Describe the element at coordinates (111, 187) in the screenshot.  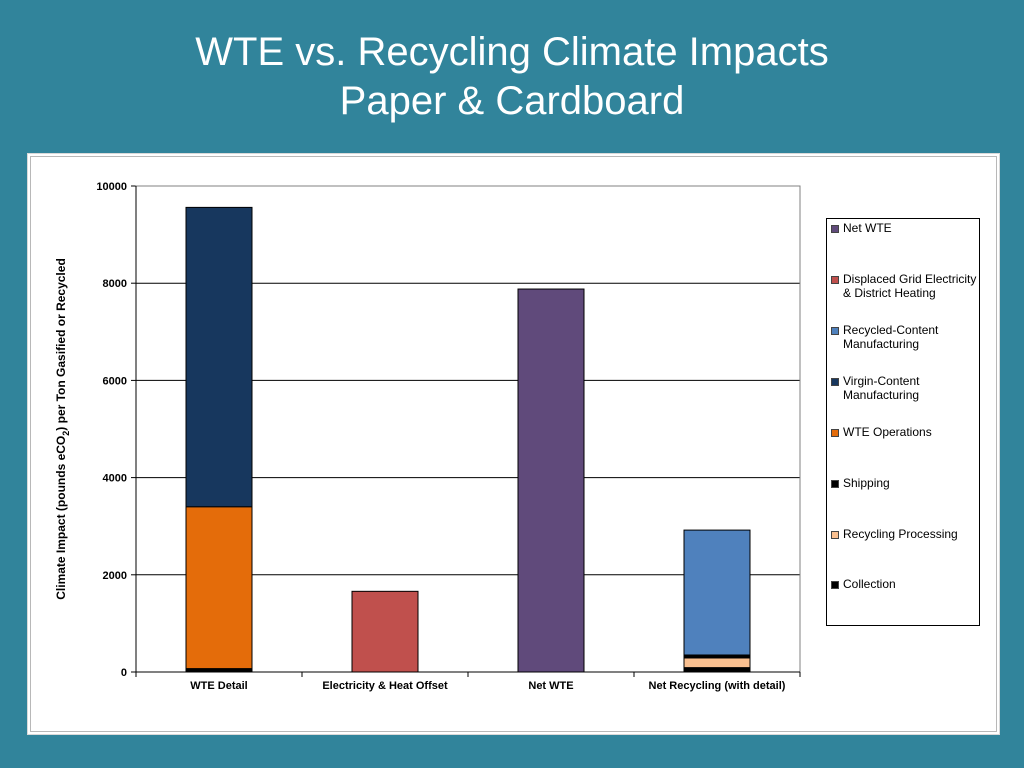
I see `y-tick-label: 10000` at that location.